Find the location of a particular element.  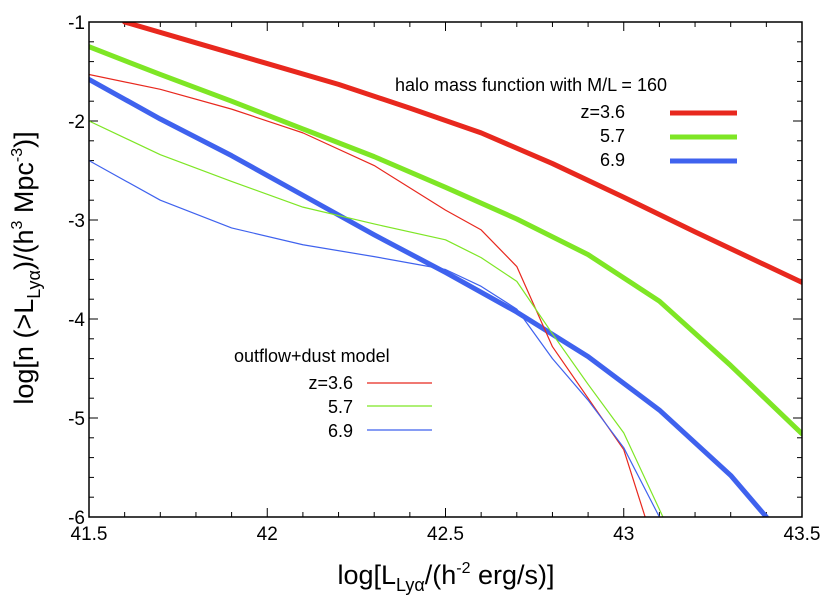

x-tick-label: 41.5 is located at coordinates (89, 534).